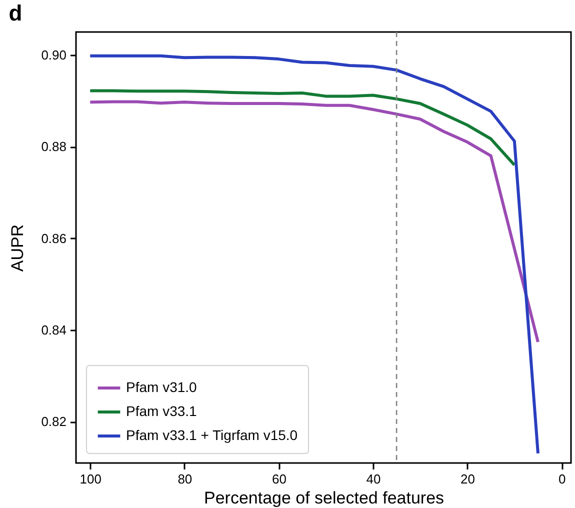 This screenshot has width=575, height=508. What do you see at coordinates (162, 411) in the screenshot?
I see `legend-label: Pfam v33.1` at bounding box center [162, 411].